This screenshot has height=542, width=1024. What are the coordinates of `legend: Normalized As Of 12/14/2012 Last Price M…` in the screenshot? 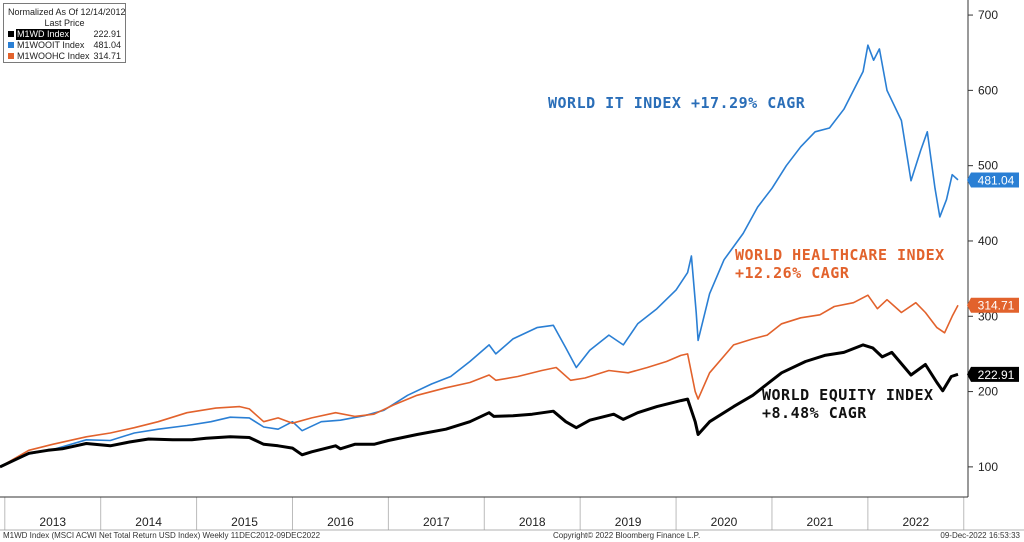 It's located at (64, 33).